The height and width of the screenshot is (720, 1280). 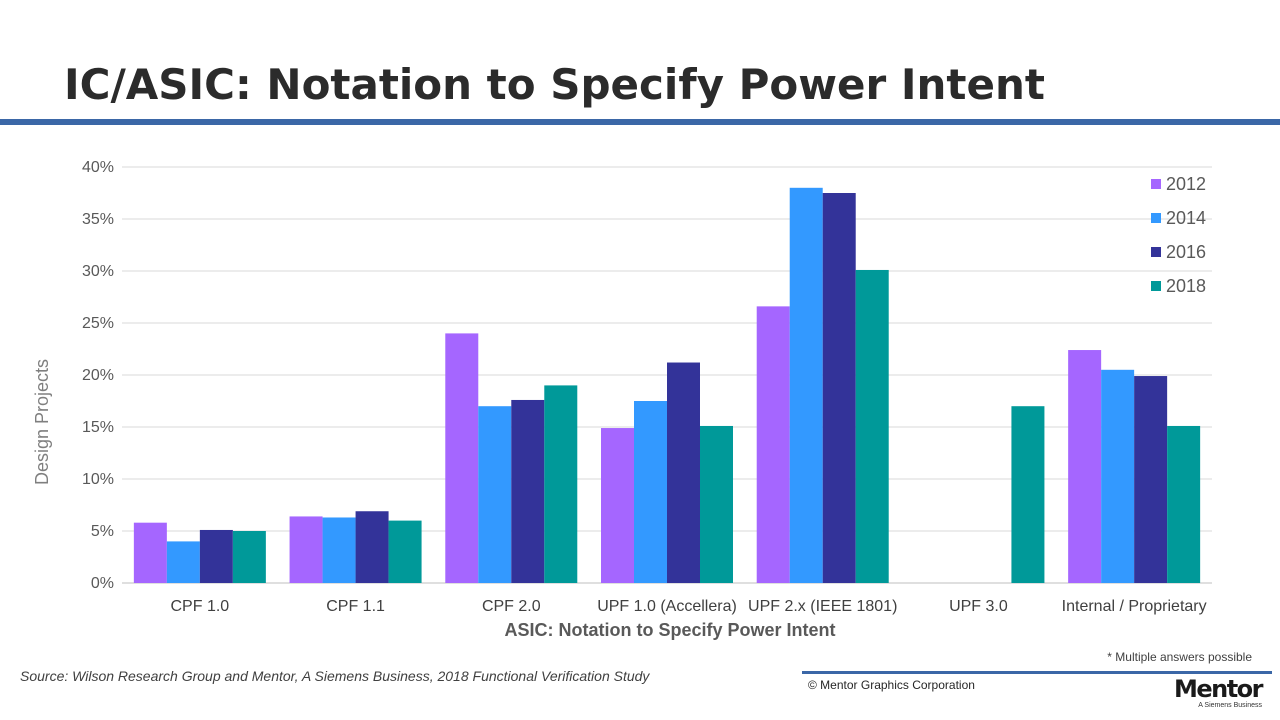 What do you see at coordinates (511, 606) in the screenshot?
I see `x-category-label: CPF 2.0` at bounding box center [511, 606].